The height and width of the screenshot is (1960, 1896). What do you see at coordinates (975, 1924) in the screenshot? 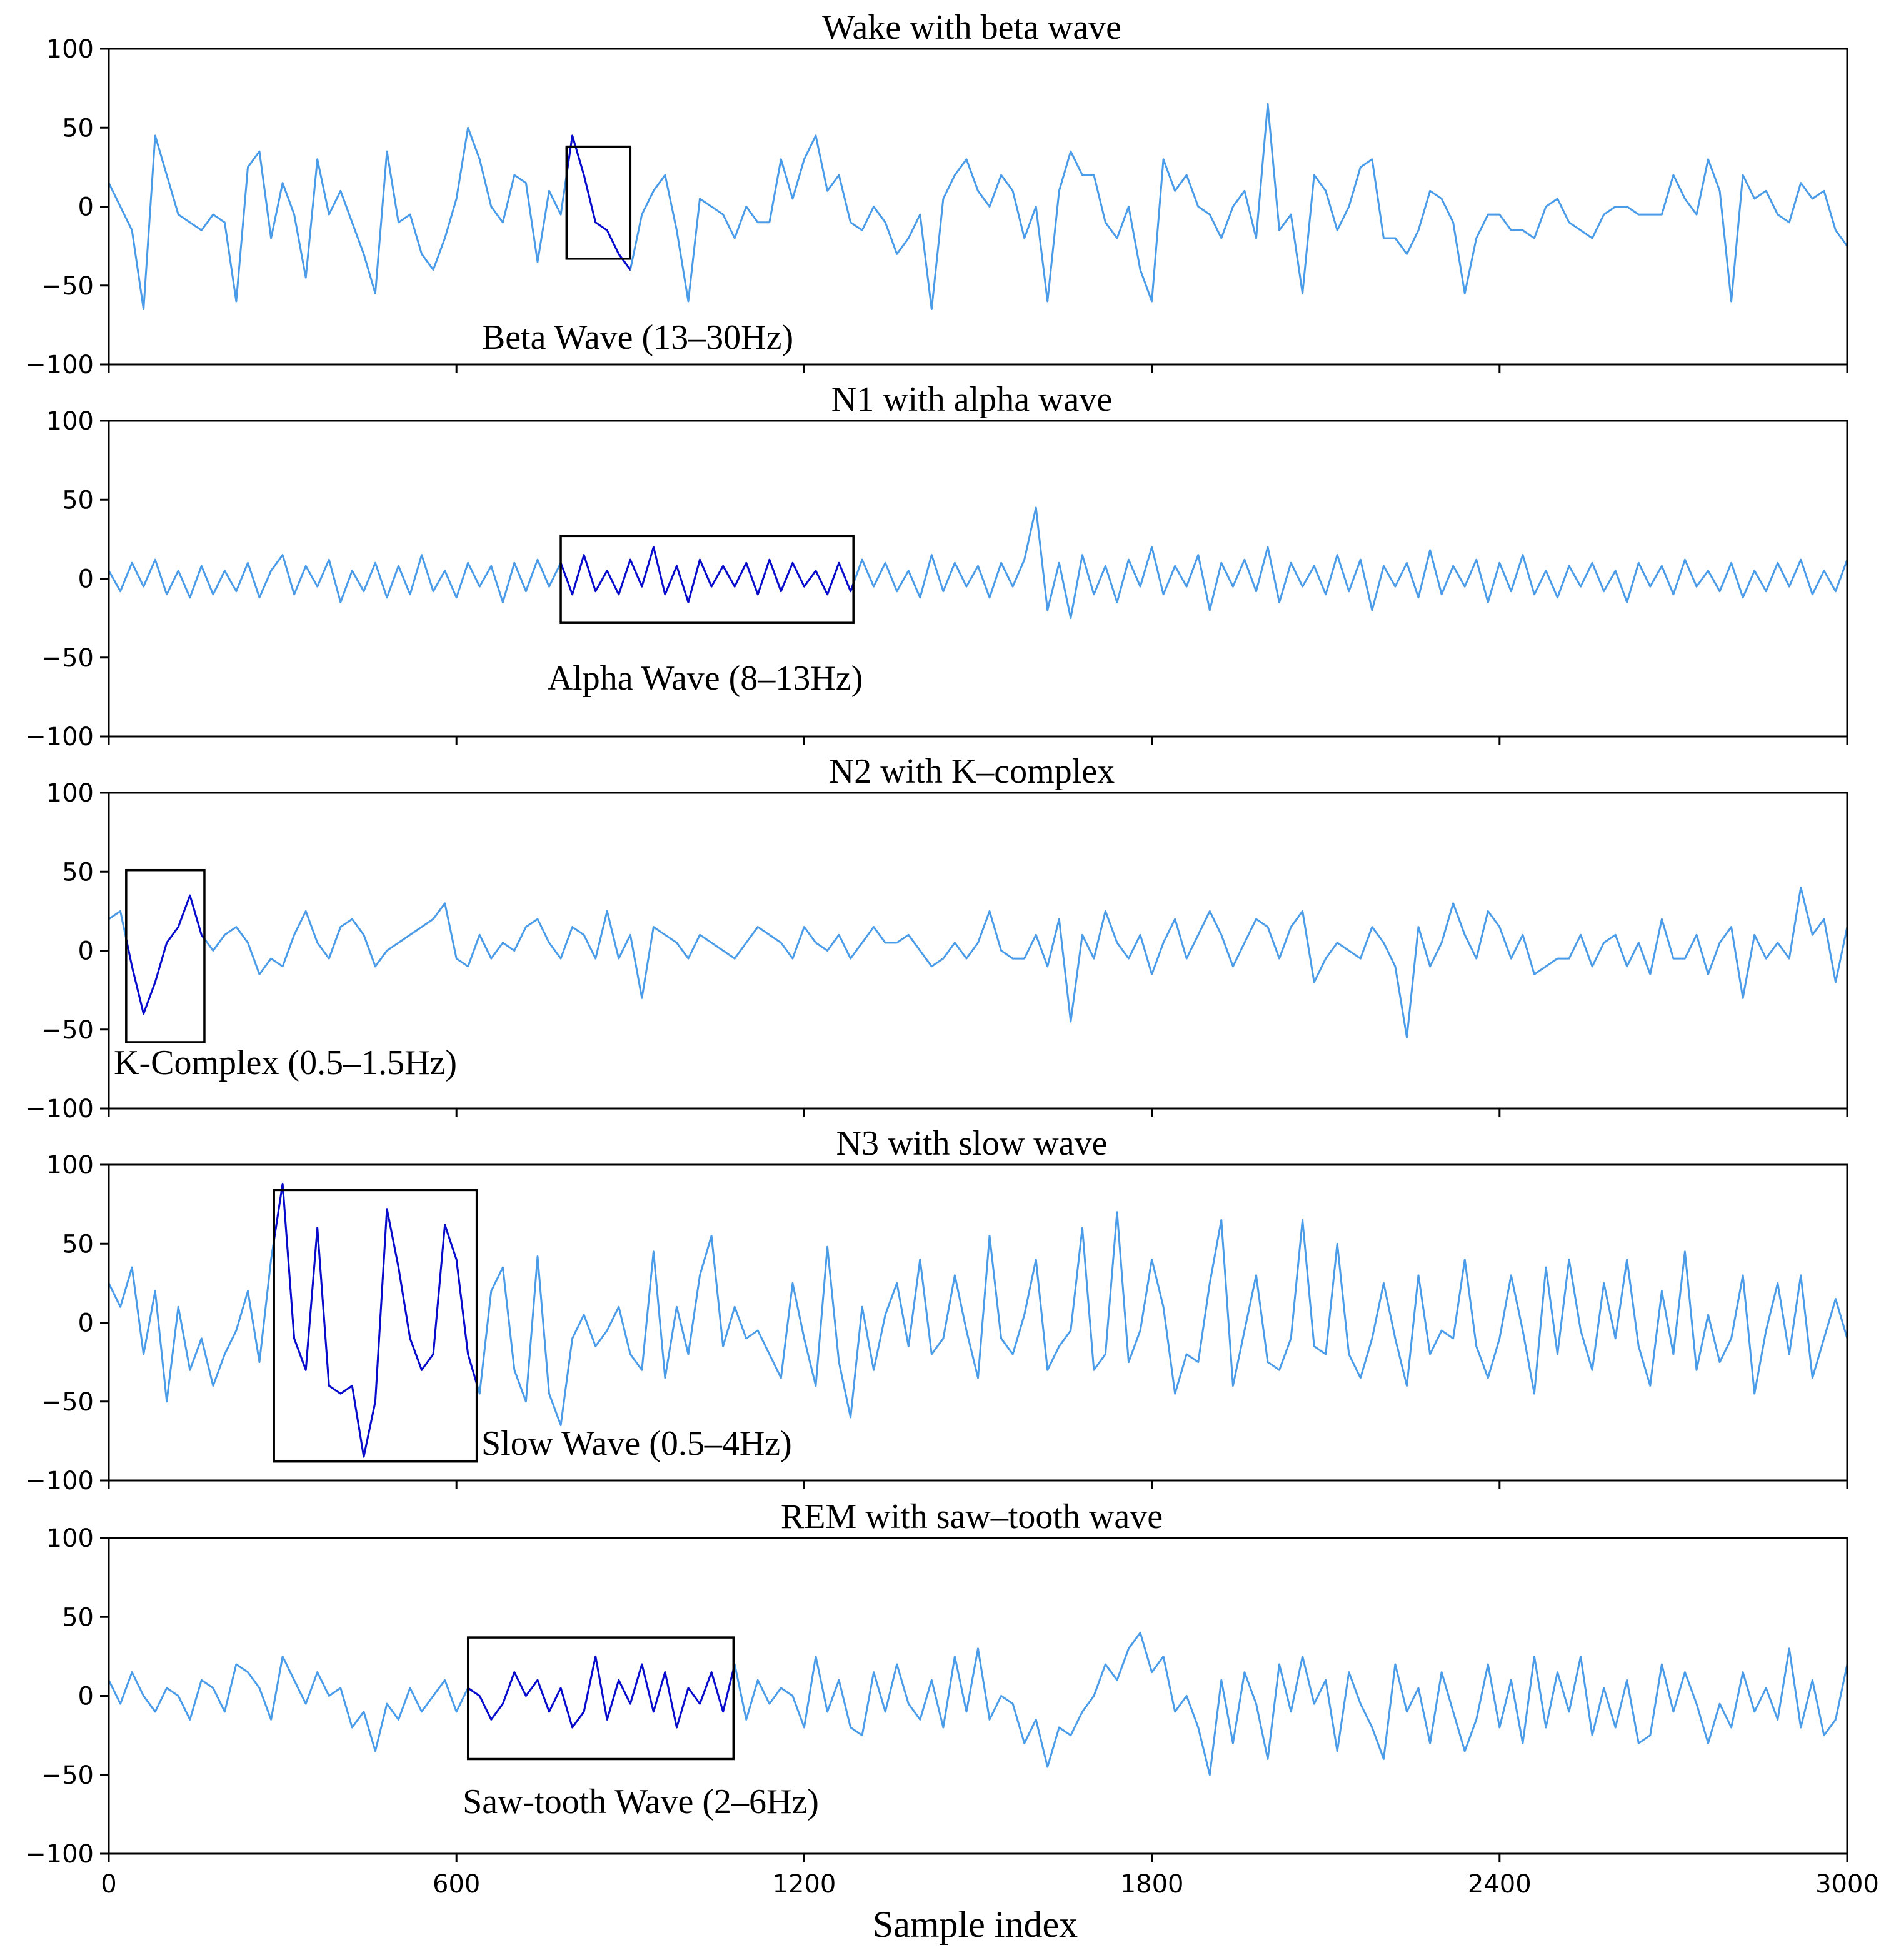
I see `x-axis-label: Sample index` at bounding box center [975, 1924].